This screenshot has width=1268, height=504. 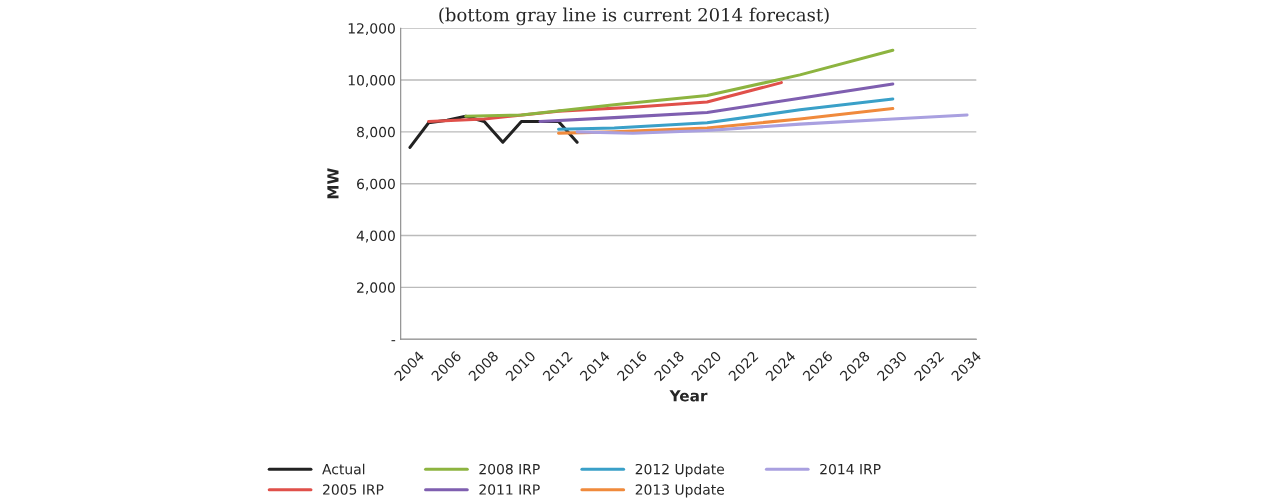 I want to click on y-axis-title: MW, so click(x=333, y=183).